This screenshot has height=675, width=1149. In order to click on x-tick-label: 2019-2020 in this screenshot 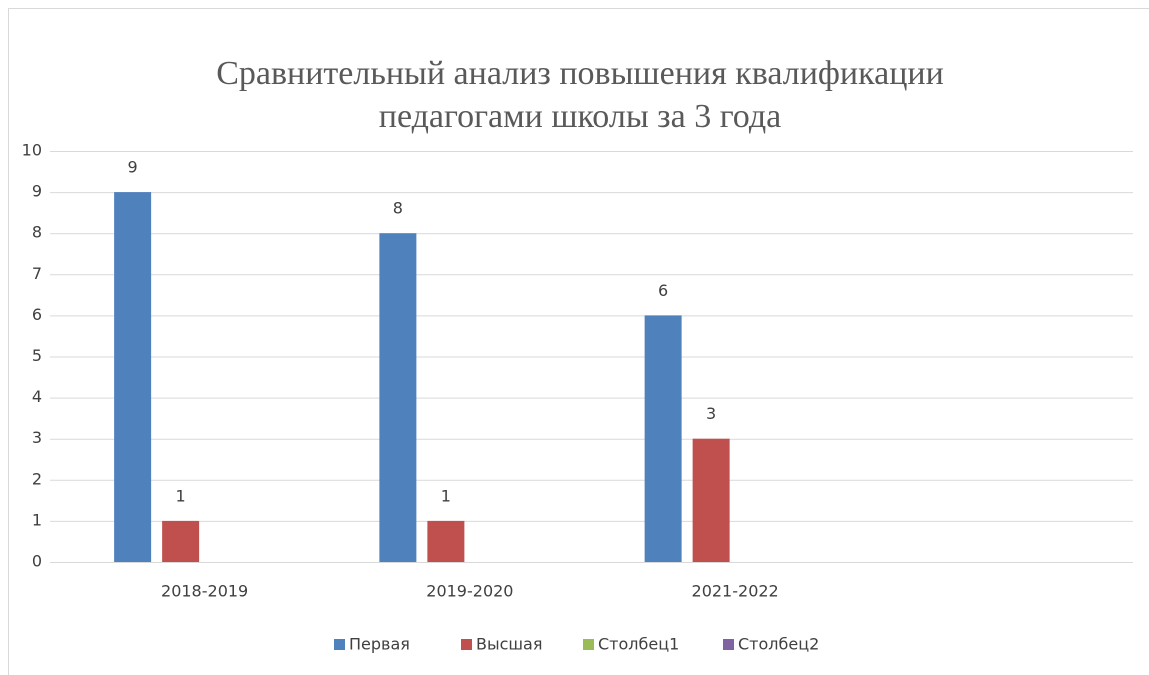, I will do `click(469, 591)`.